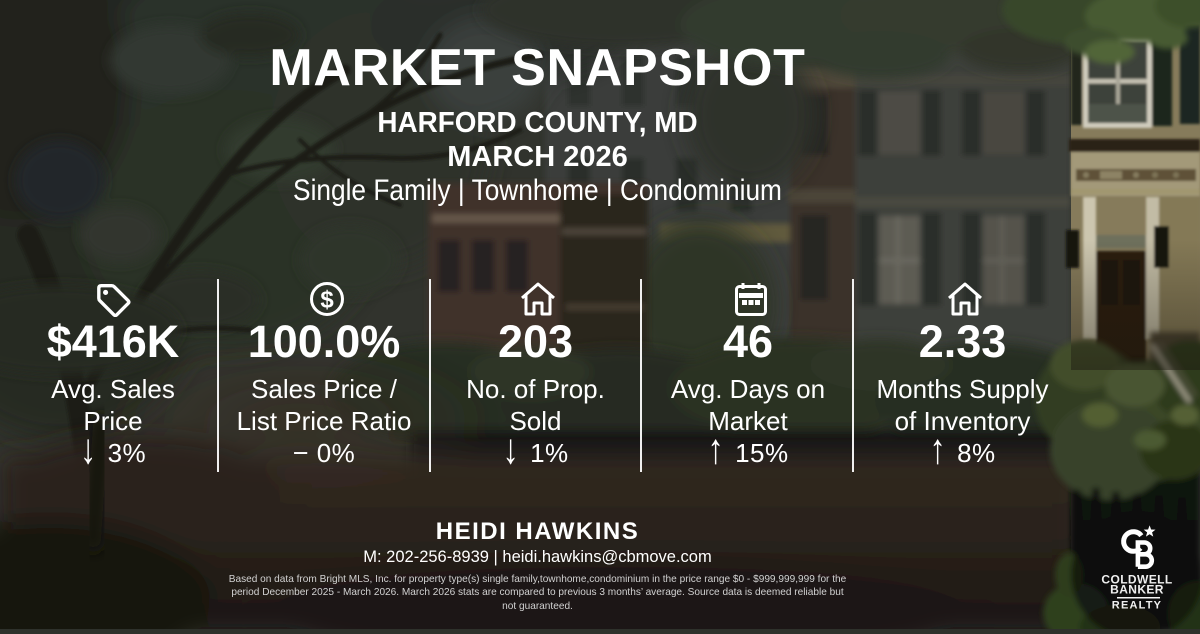 The height and width of the screenshot is (634, 1200). Describe the element at coordinates (1136, 580) in the screenshot. I see `svg-text: COLDWELL` at that location.